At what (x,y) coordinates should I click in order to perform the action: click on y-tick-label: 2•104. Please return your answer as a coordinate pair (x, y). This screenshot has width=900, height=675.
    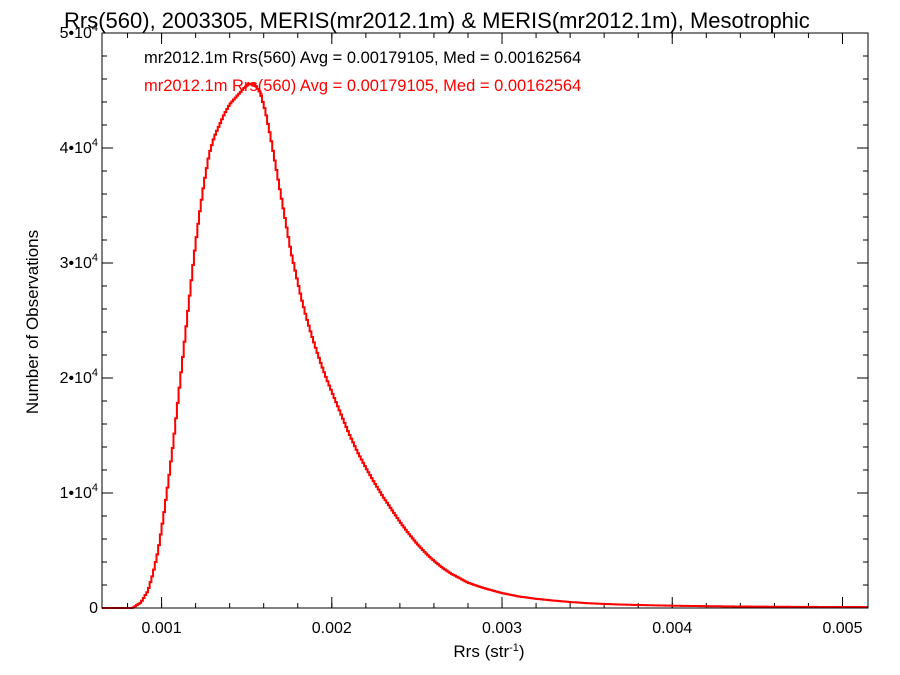
    Looking at the image, I should click on (79, 377).